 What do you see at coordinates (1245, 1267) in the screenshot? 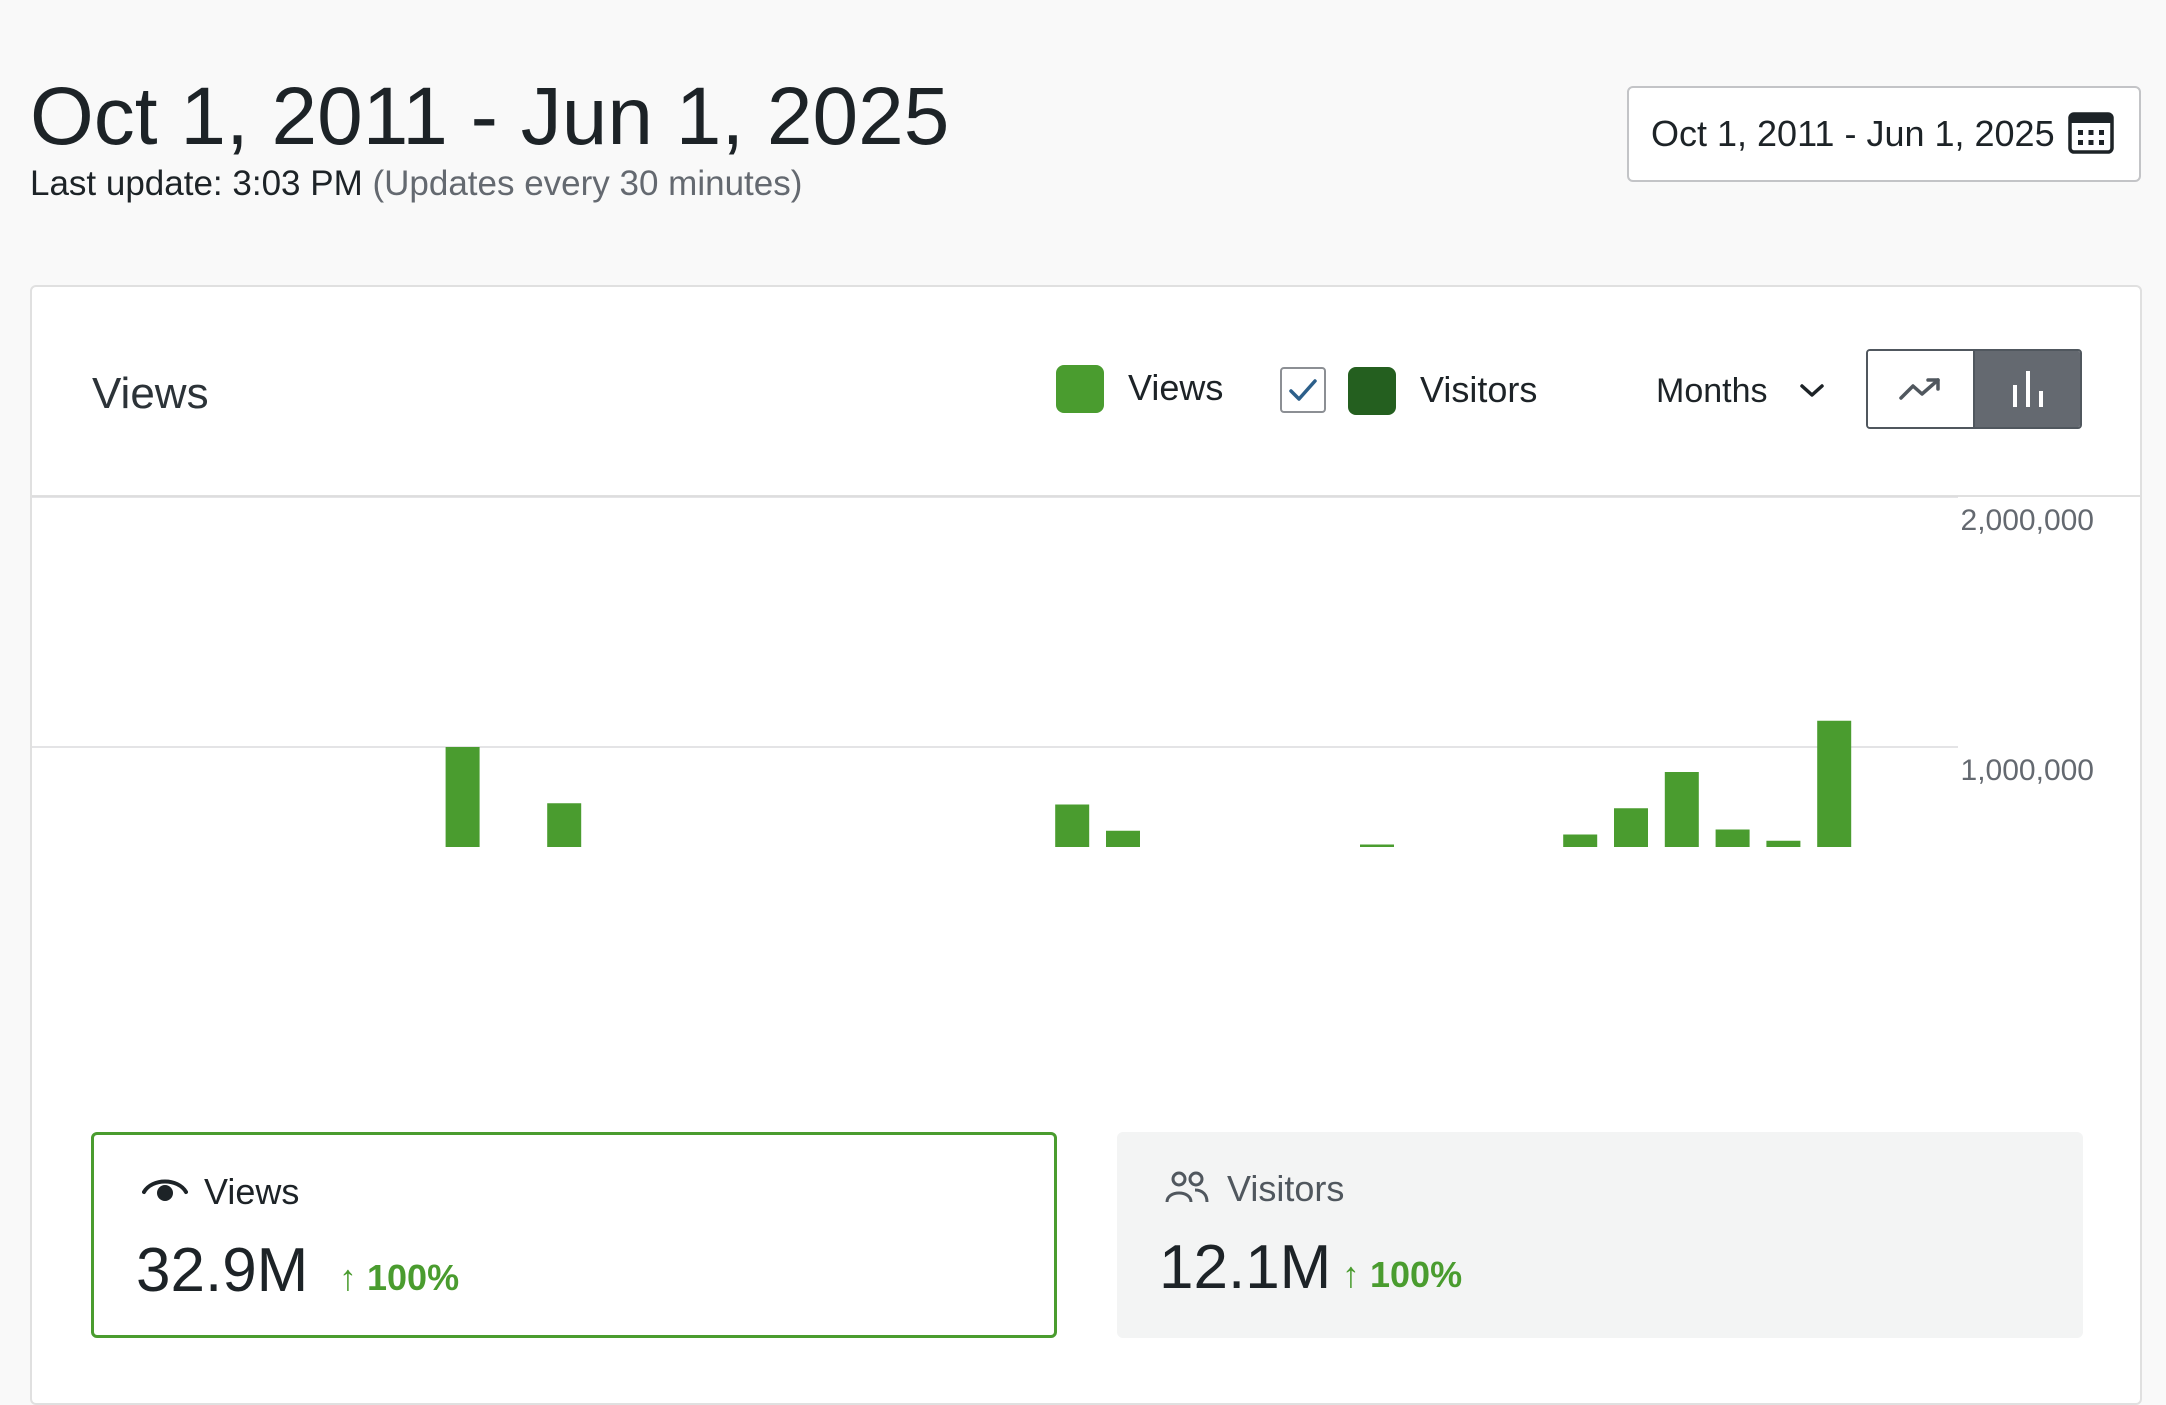
I see `visitors-stat-value: 12.1M` at bounding box center [1245, 1267].